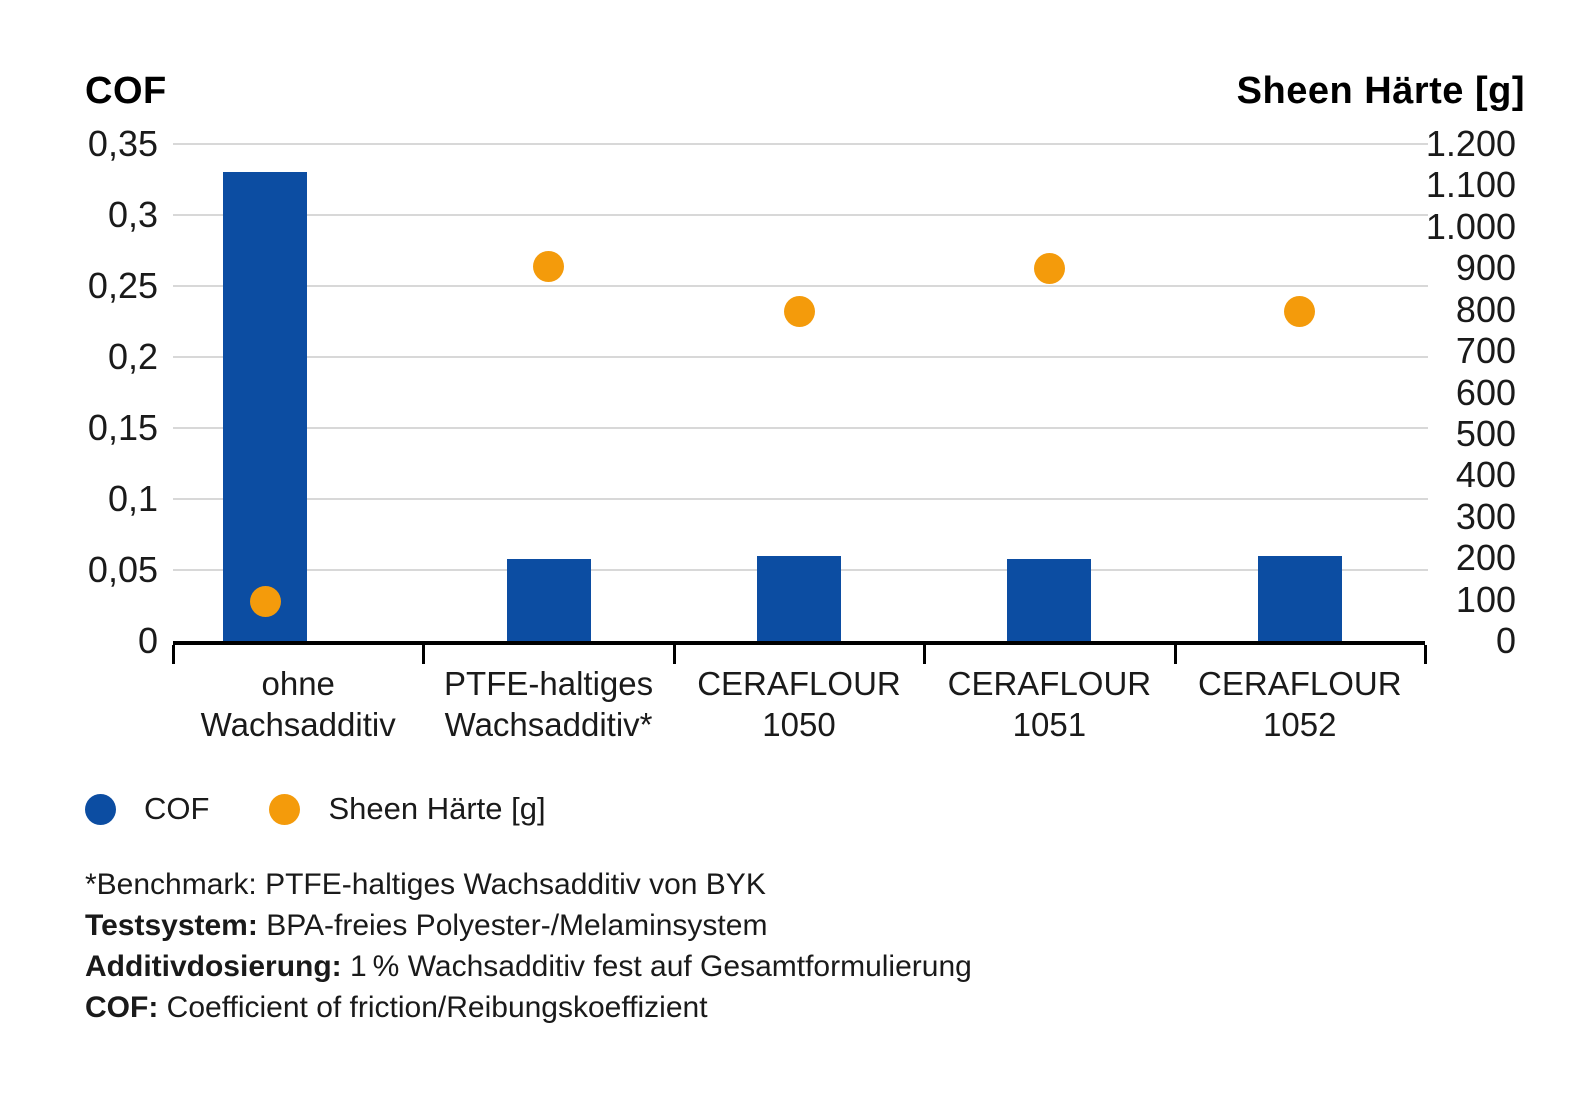  Describe the element at coordinates (213, 966) in the screenshot. I see `footnote-dosierung-bold: Additivdosierung:` at that location.